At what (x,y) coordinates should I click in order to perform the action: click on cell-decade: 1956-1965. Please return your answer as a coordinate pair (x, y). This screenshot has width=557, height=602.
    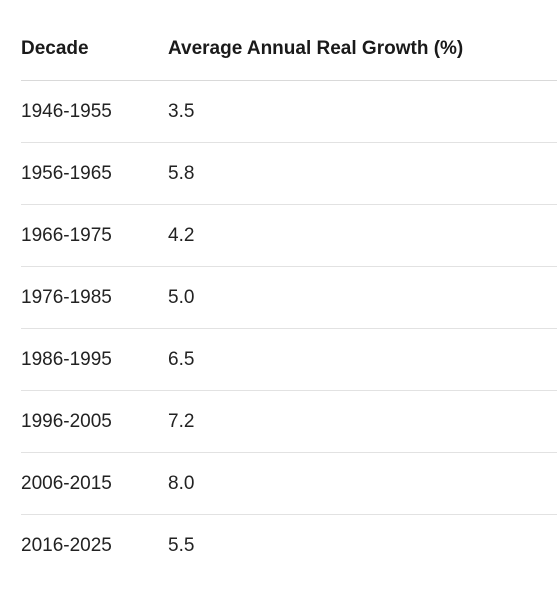
    Looking at the image, I should click on (94, 173).